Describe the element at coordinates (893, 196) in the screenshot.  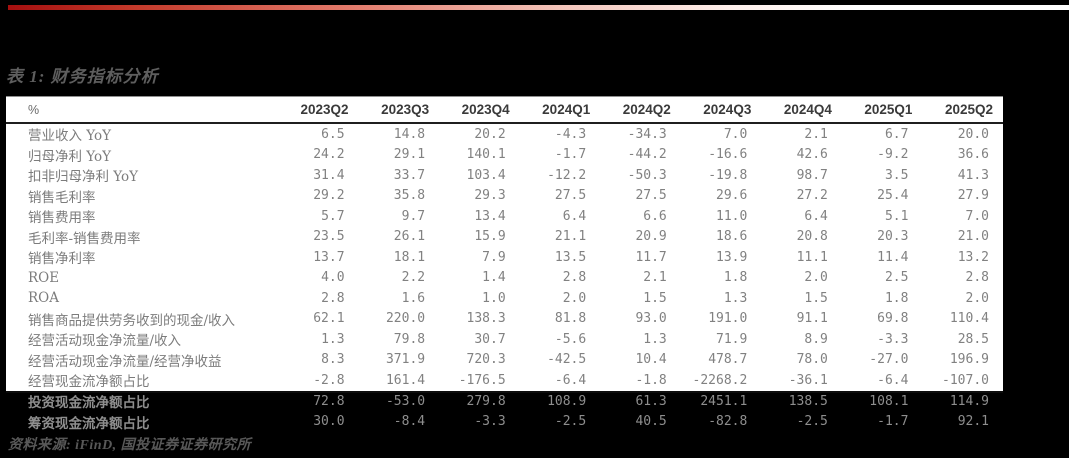
I see `value-cell: 25.4` at that location.